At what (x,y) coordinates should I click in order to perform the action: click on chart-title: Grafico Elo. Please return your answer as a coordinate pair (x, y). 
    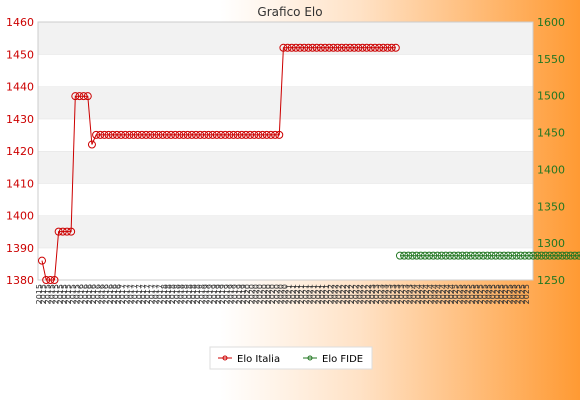
    Looking at the image, I should click on (289, 12).